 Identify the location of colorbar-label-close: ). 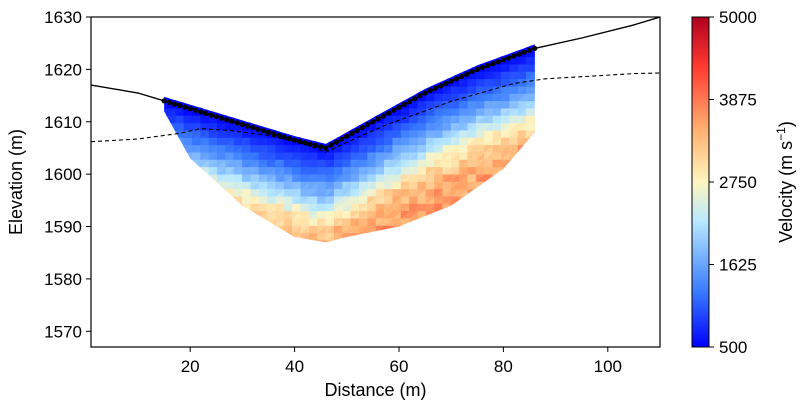
(786, 124).